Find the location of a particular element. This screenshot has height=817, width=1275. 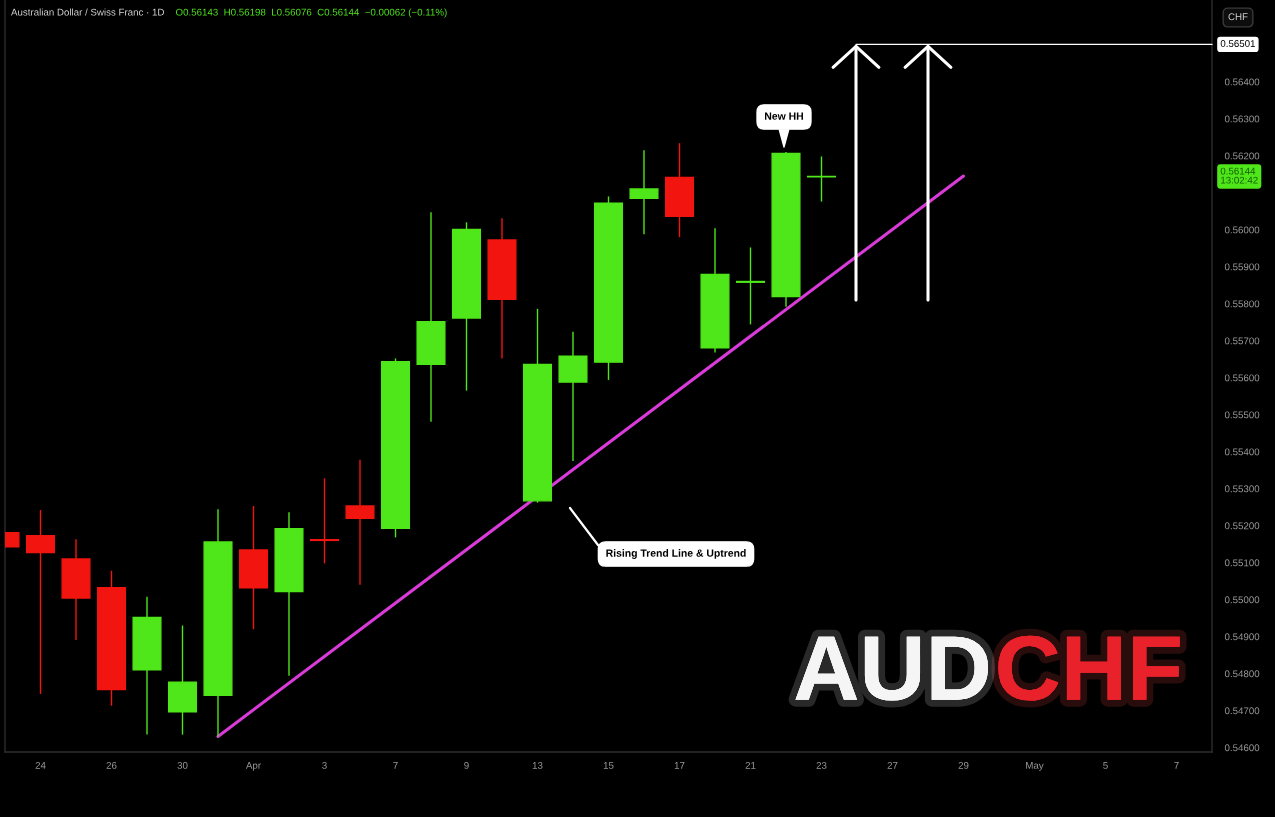

x-tick-label: 21 is located at coordinates (750, 765).